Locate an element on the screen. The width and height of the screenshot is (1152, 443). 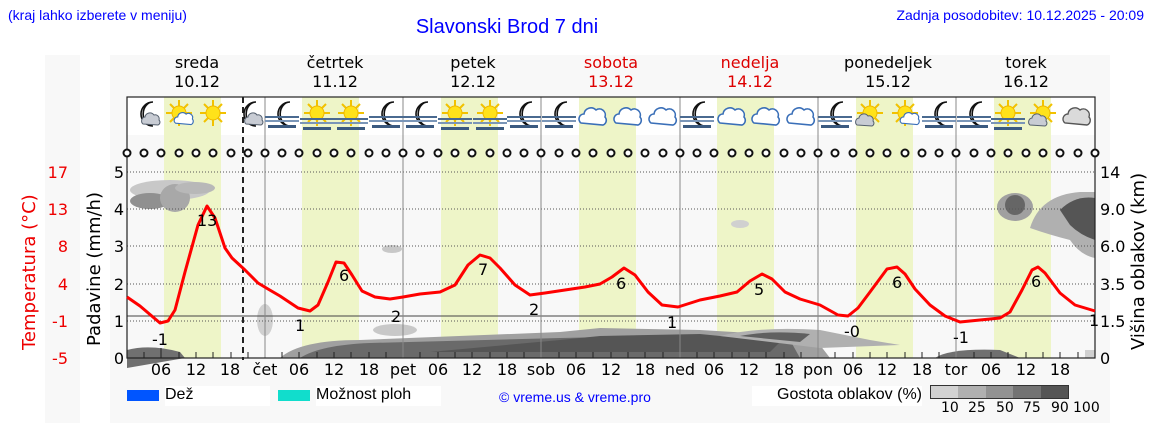
cloud-height-tick: 0 is located at coordinates (1105, 358).